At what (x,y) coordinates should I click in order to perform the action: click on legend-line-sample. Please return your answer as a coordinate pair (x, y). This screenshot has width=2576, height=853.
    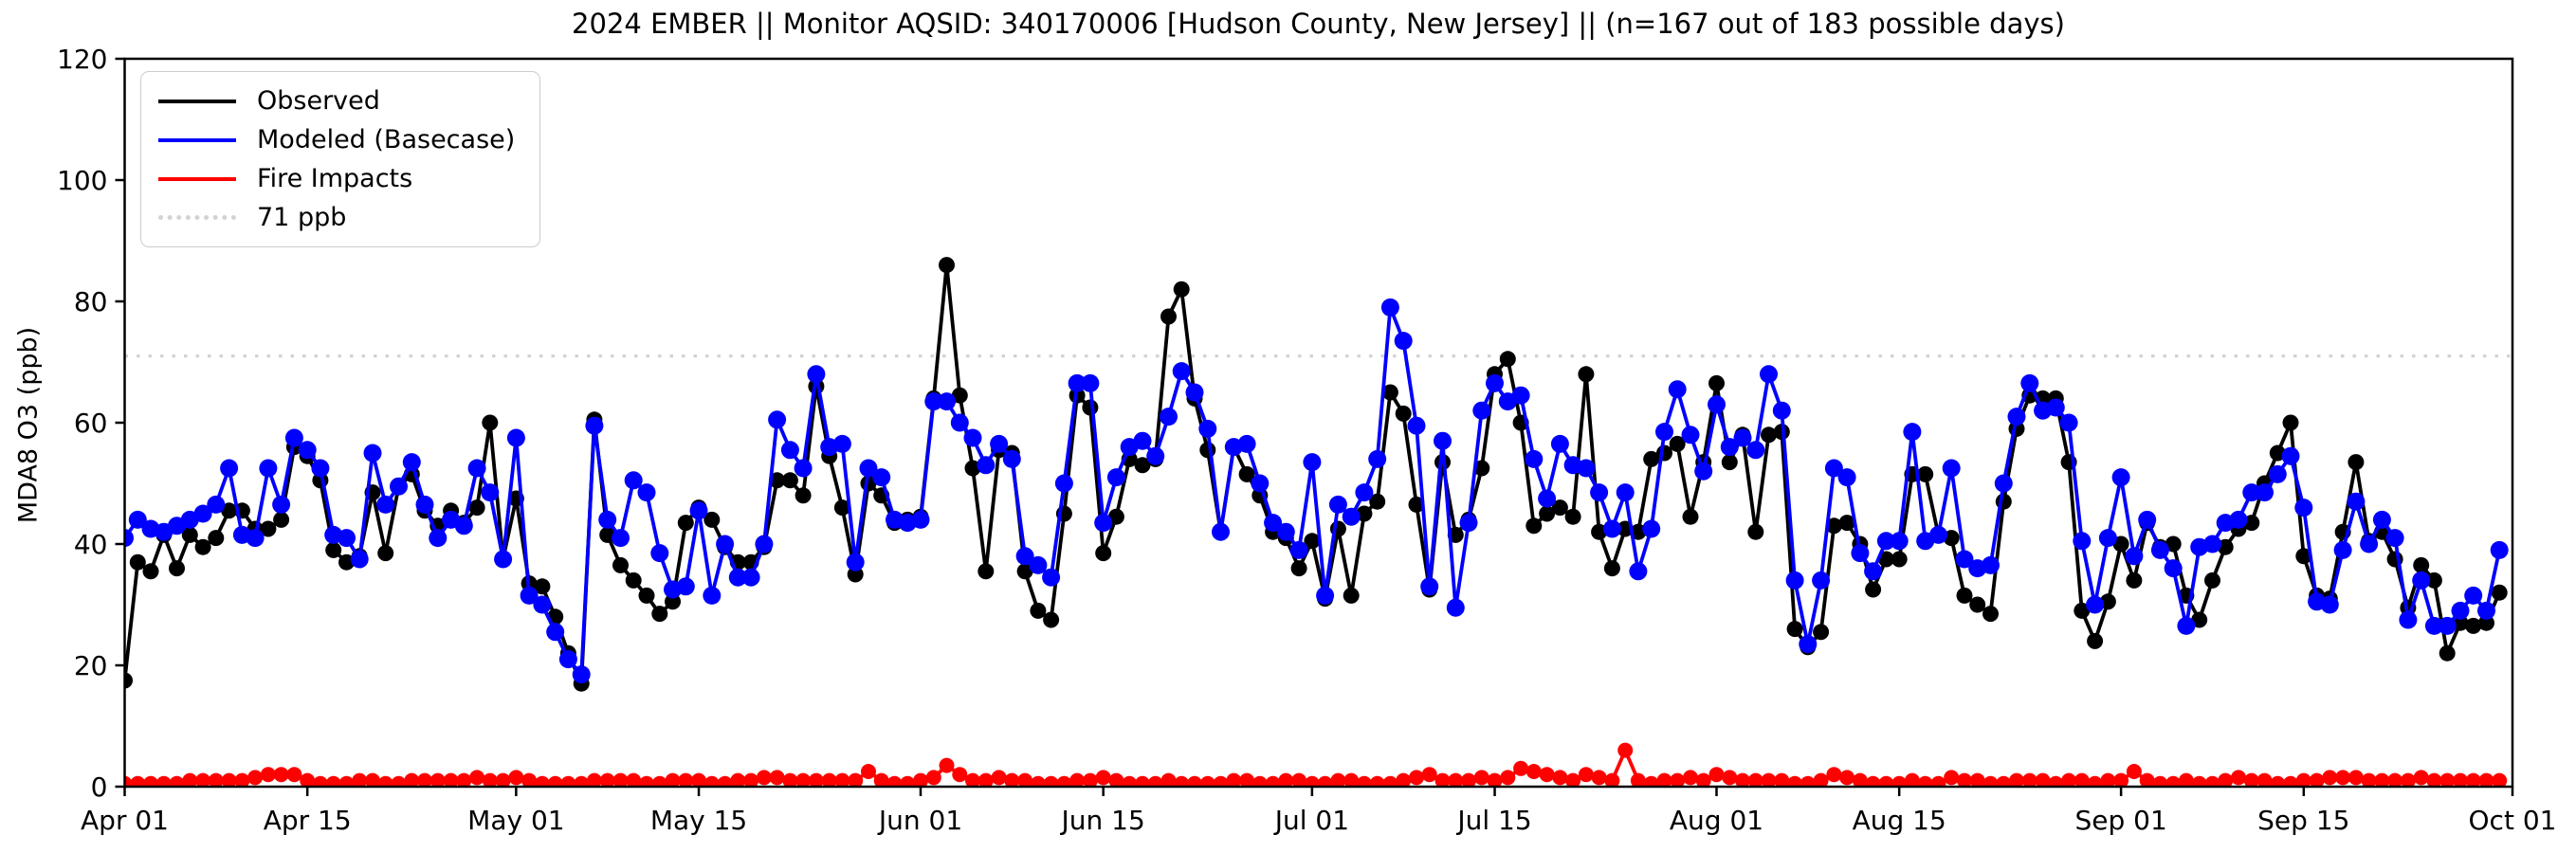
    Looking at the image, I should click on (197, 217).